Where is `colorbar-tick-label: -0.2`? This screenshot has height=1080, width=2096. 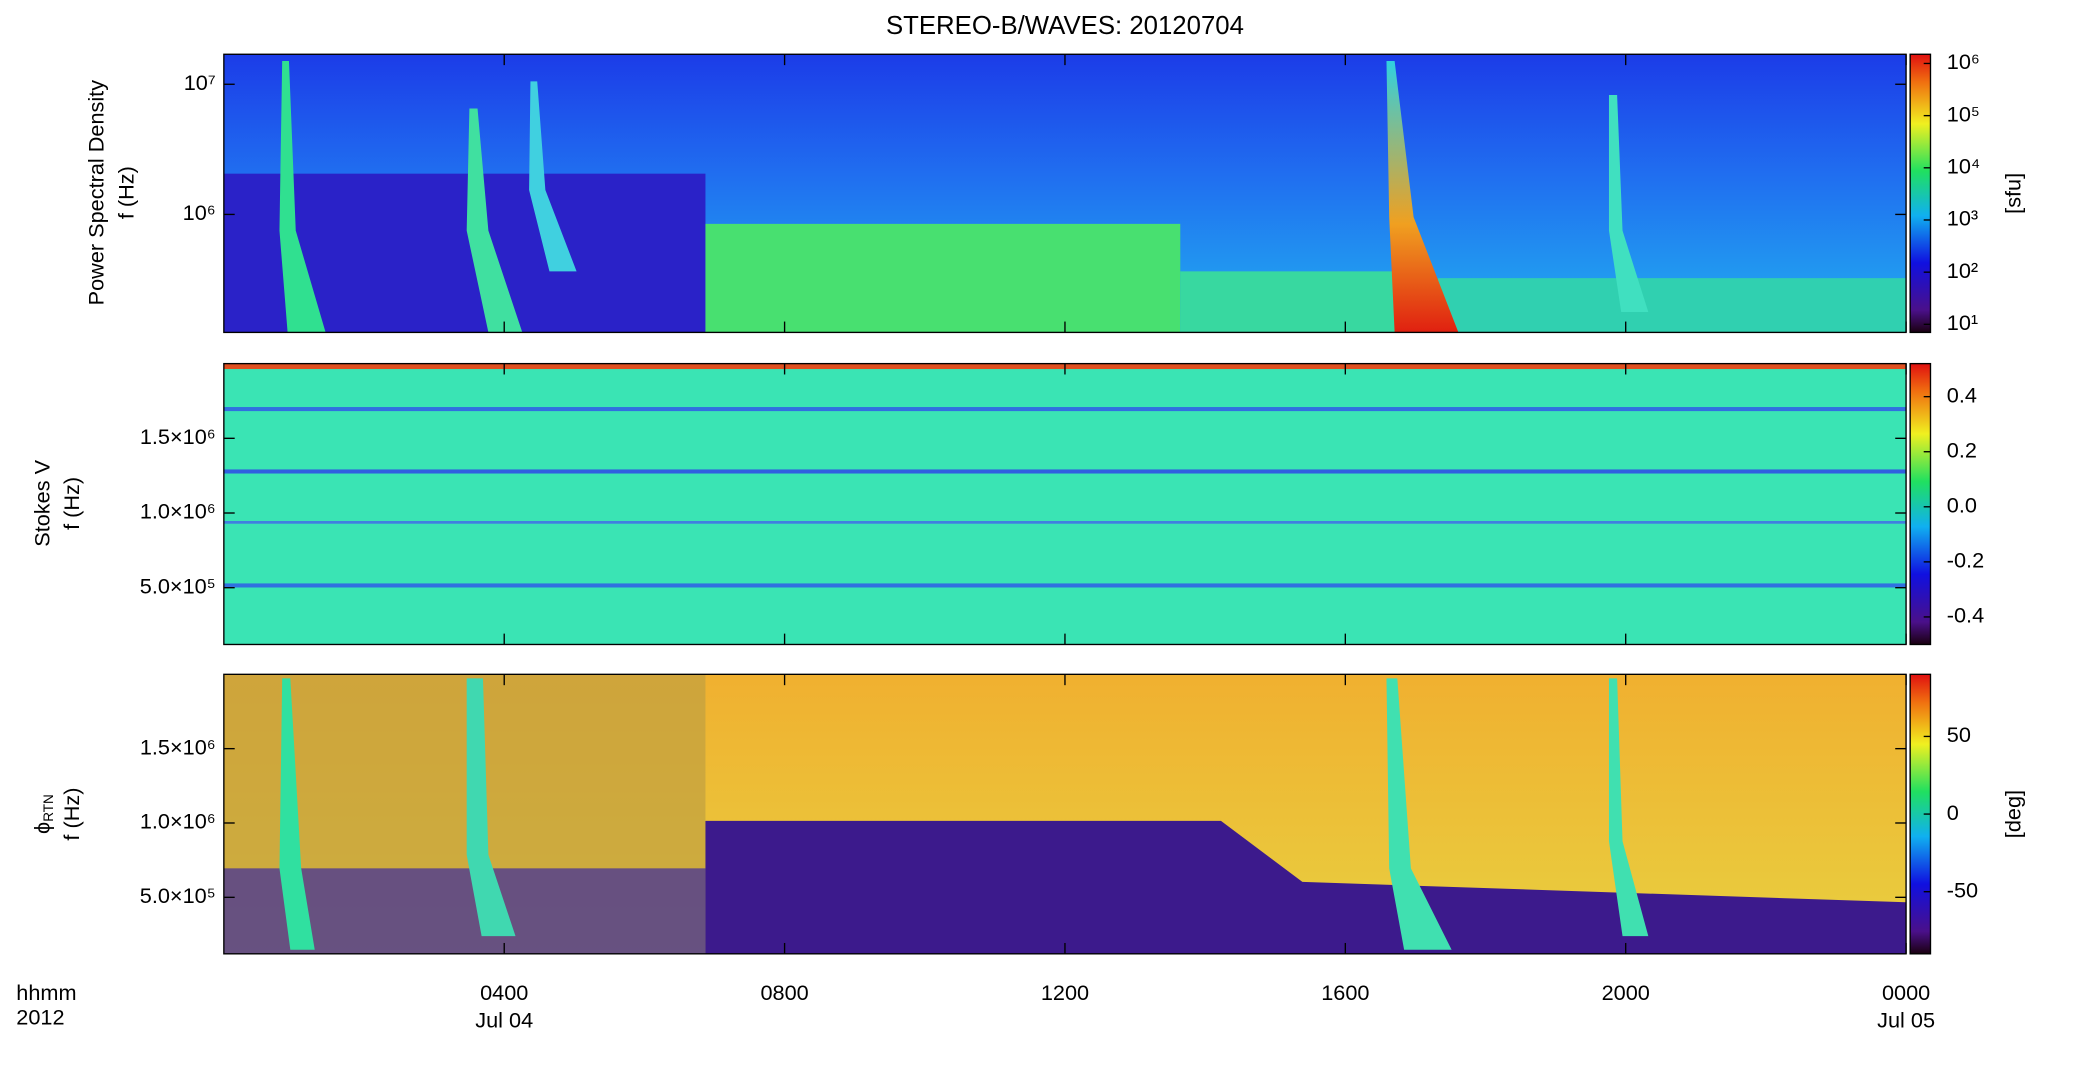 colorbar-tick-label: -0.2 is located at coordinates (1965, 560).